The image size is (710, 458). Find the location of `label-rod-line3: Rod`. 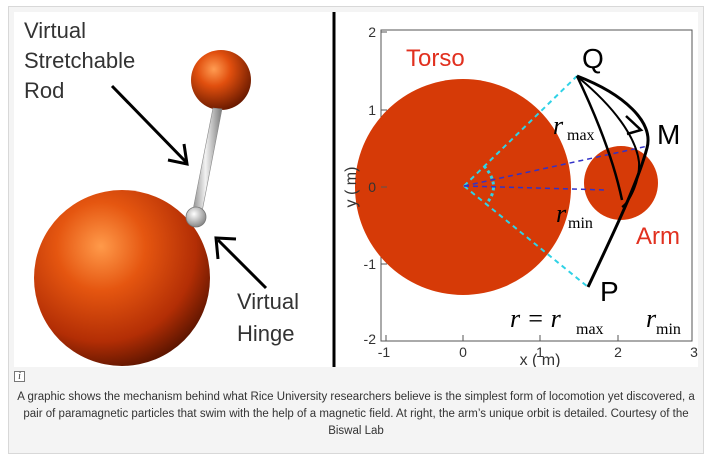

label-rod-line3: Rod is located at coordinates (44, 90).